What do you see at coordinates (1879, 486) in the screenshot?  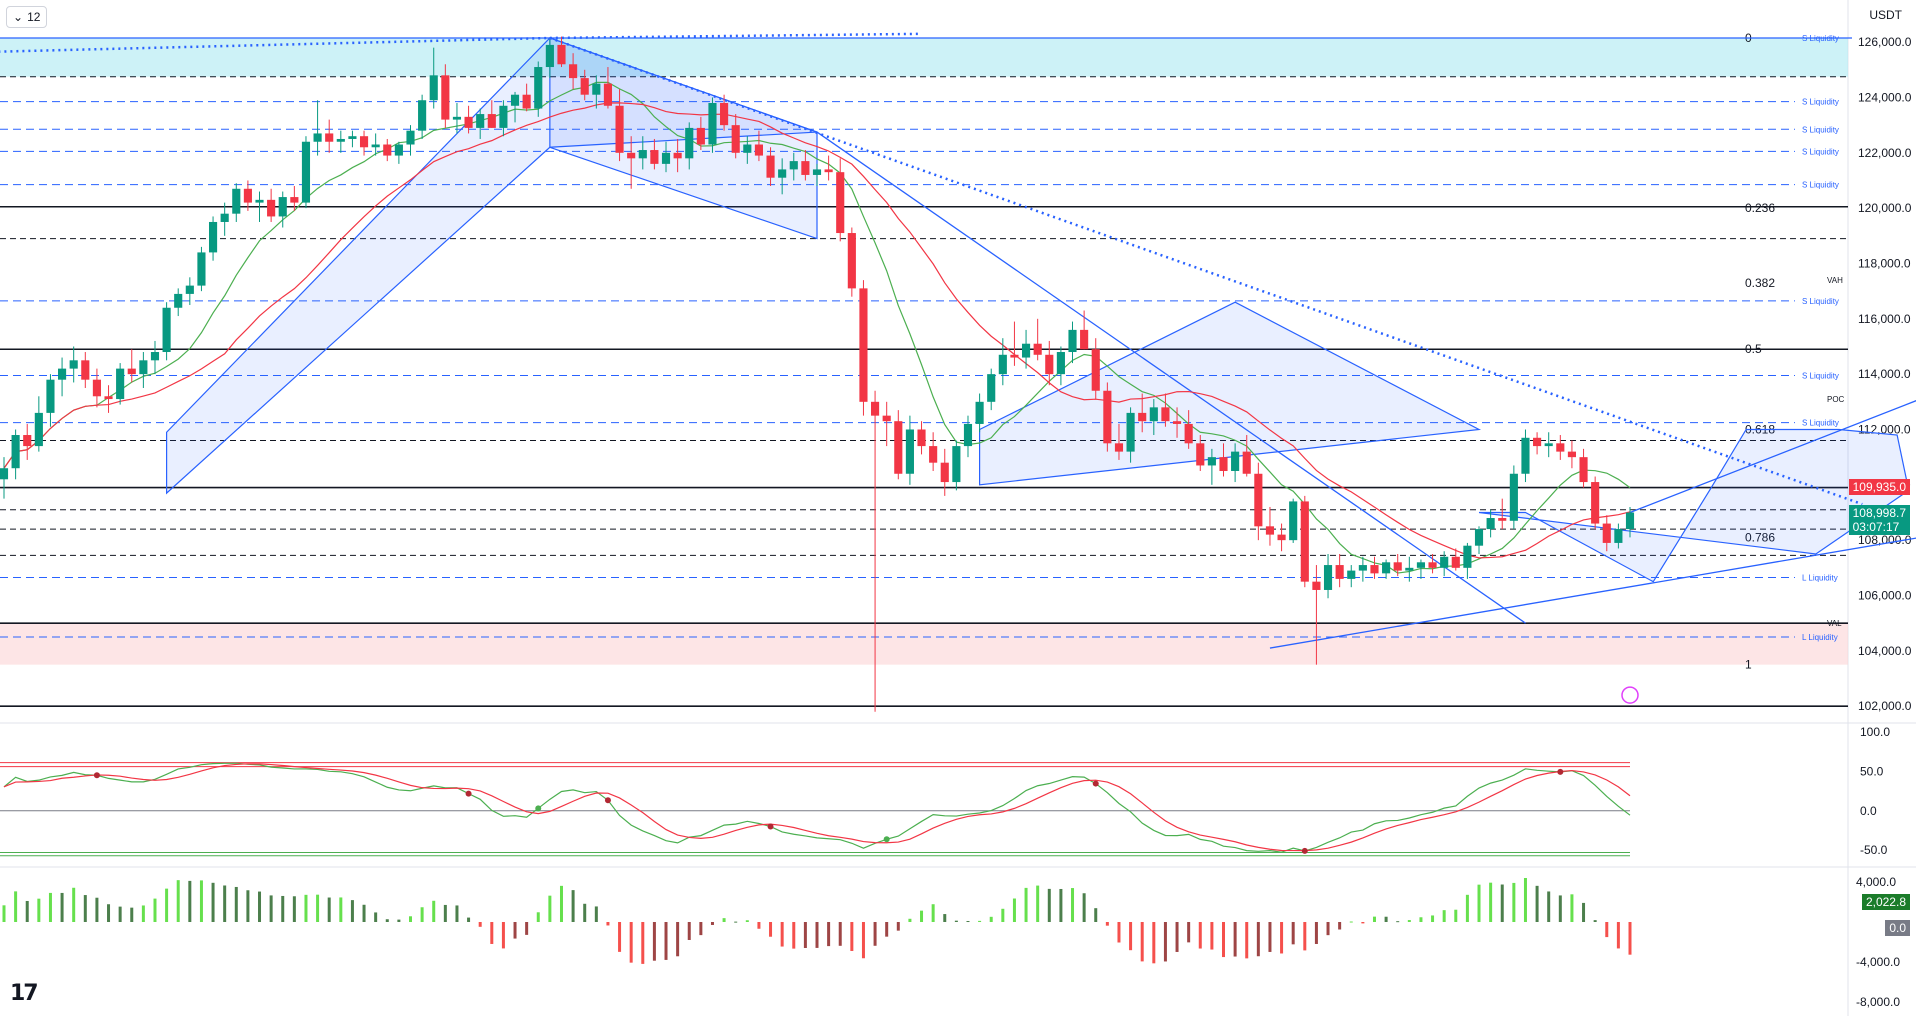 I see `marked-price-label: 109,935.0` at bounding box center [1879, 486].